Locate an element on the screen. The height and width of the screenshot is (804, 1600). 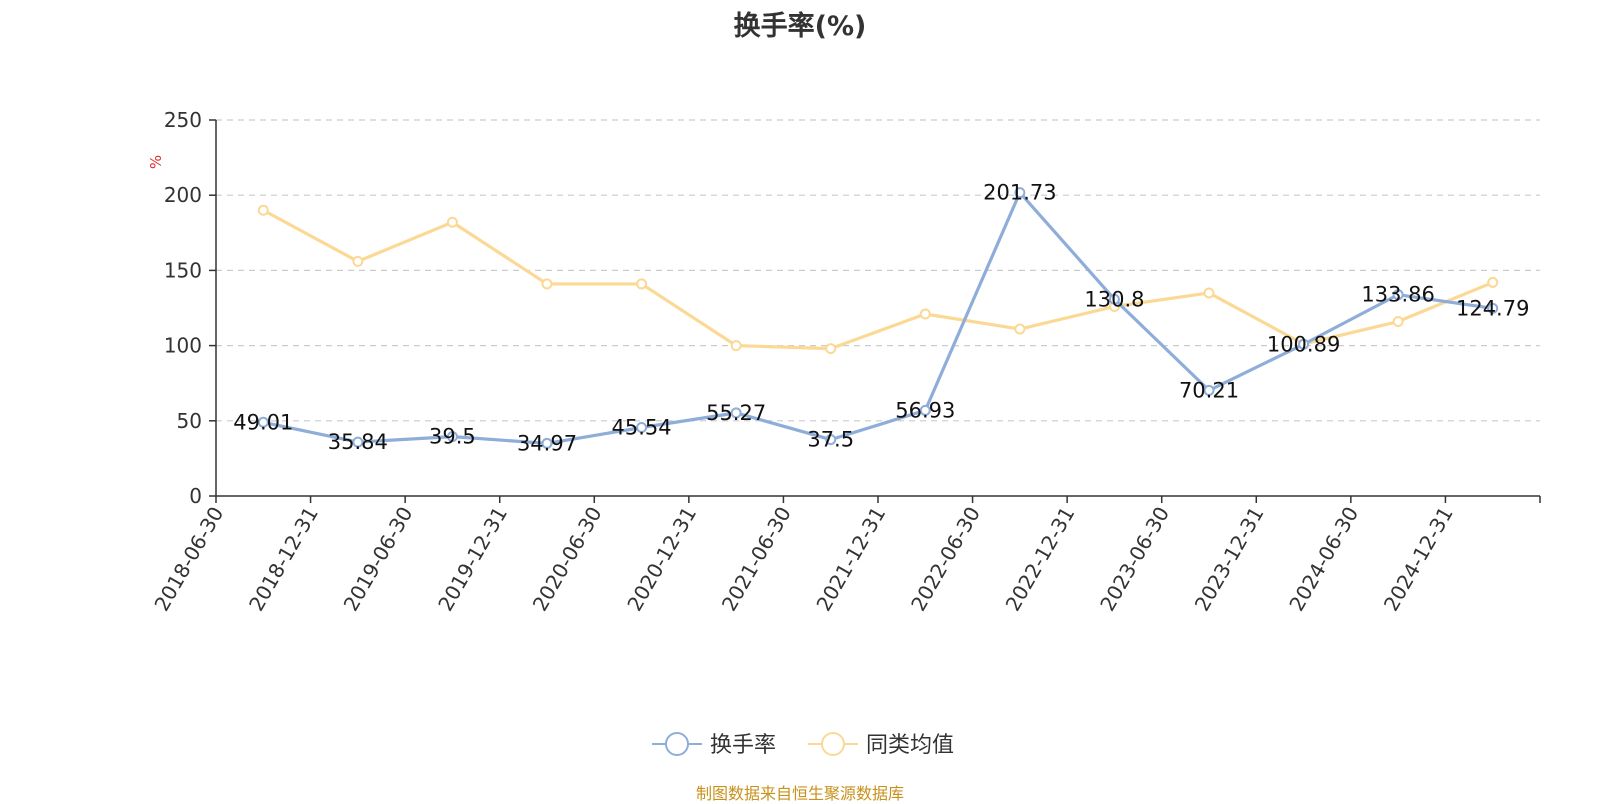
data-label: 130.8 is located at coordinates (1114, 299).